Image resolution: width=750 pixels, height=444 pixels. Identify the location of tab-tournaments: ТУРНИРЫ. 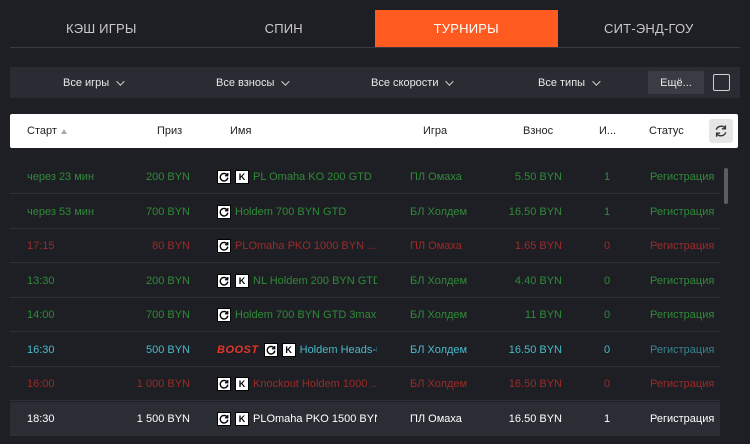
(466, 28).